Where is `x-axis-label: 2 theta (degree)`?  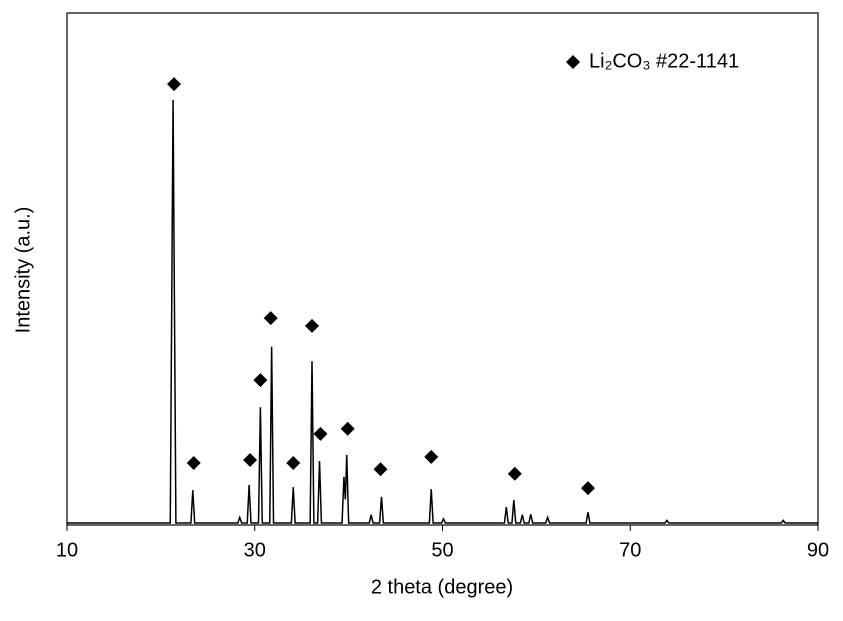
x-axis-label: 2 theta (degree) is located at coordinates (442, 587).